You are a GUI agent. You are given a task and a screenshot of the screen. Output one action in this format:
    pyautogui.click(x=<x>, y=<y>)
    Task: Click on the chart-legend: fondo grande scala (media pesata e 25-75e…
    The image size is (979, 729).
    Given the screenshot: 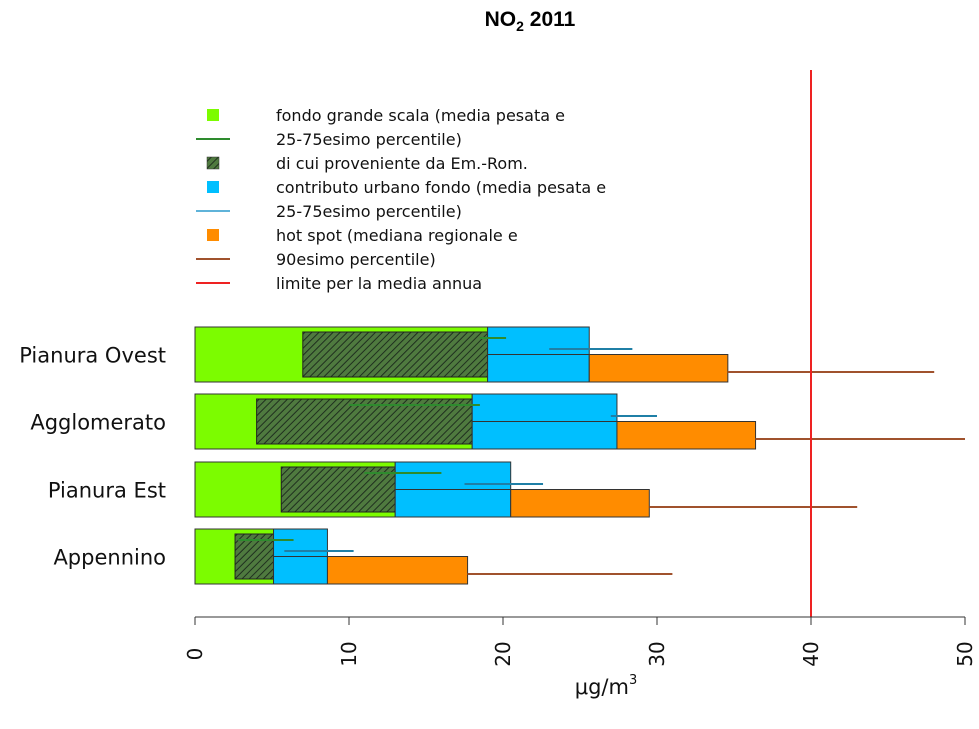 What is the action you would take?
    pyautogui.click(x=401, y=199)
    